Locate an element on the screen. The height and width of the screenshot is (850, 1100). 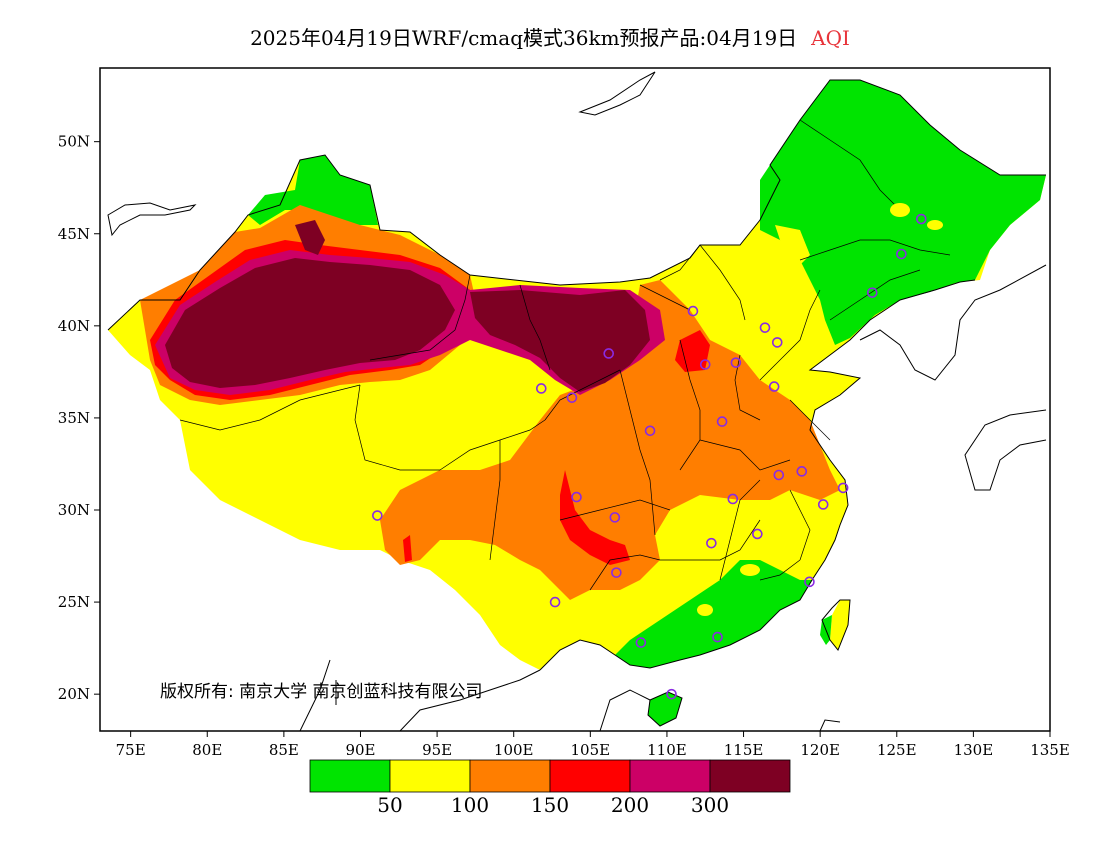
lon-tick-label: 100E is located at coordinates (514, 750).